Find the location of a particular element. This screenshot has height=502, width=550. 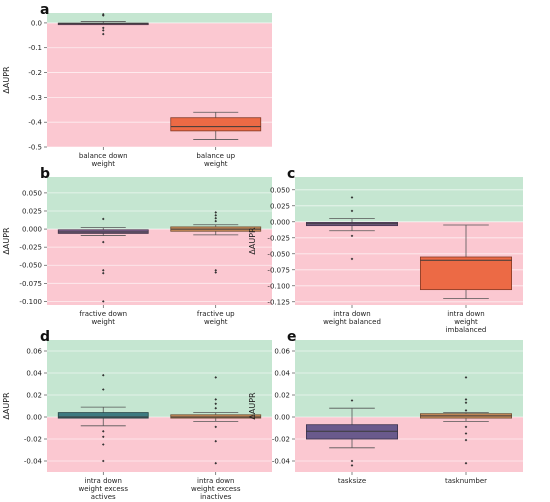

x-tick-label: fractive up is located at coordinates (216, 314).